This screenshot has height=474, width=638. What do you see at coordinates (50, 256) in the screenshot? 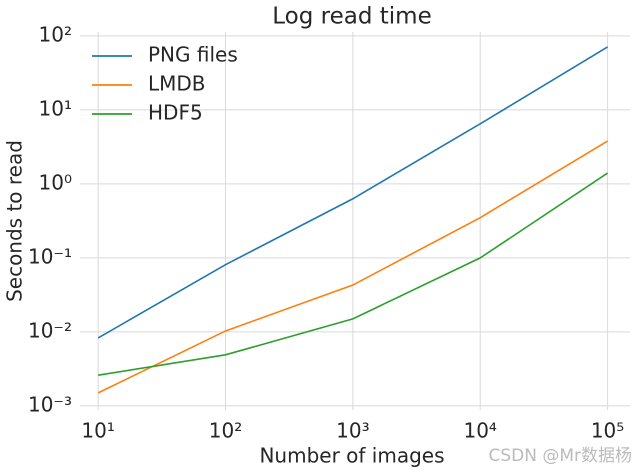
I see `y-tick-label: 10⁻¹` at bounding box center [50, 256].